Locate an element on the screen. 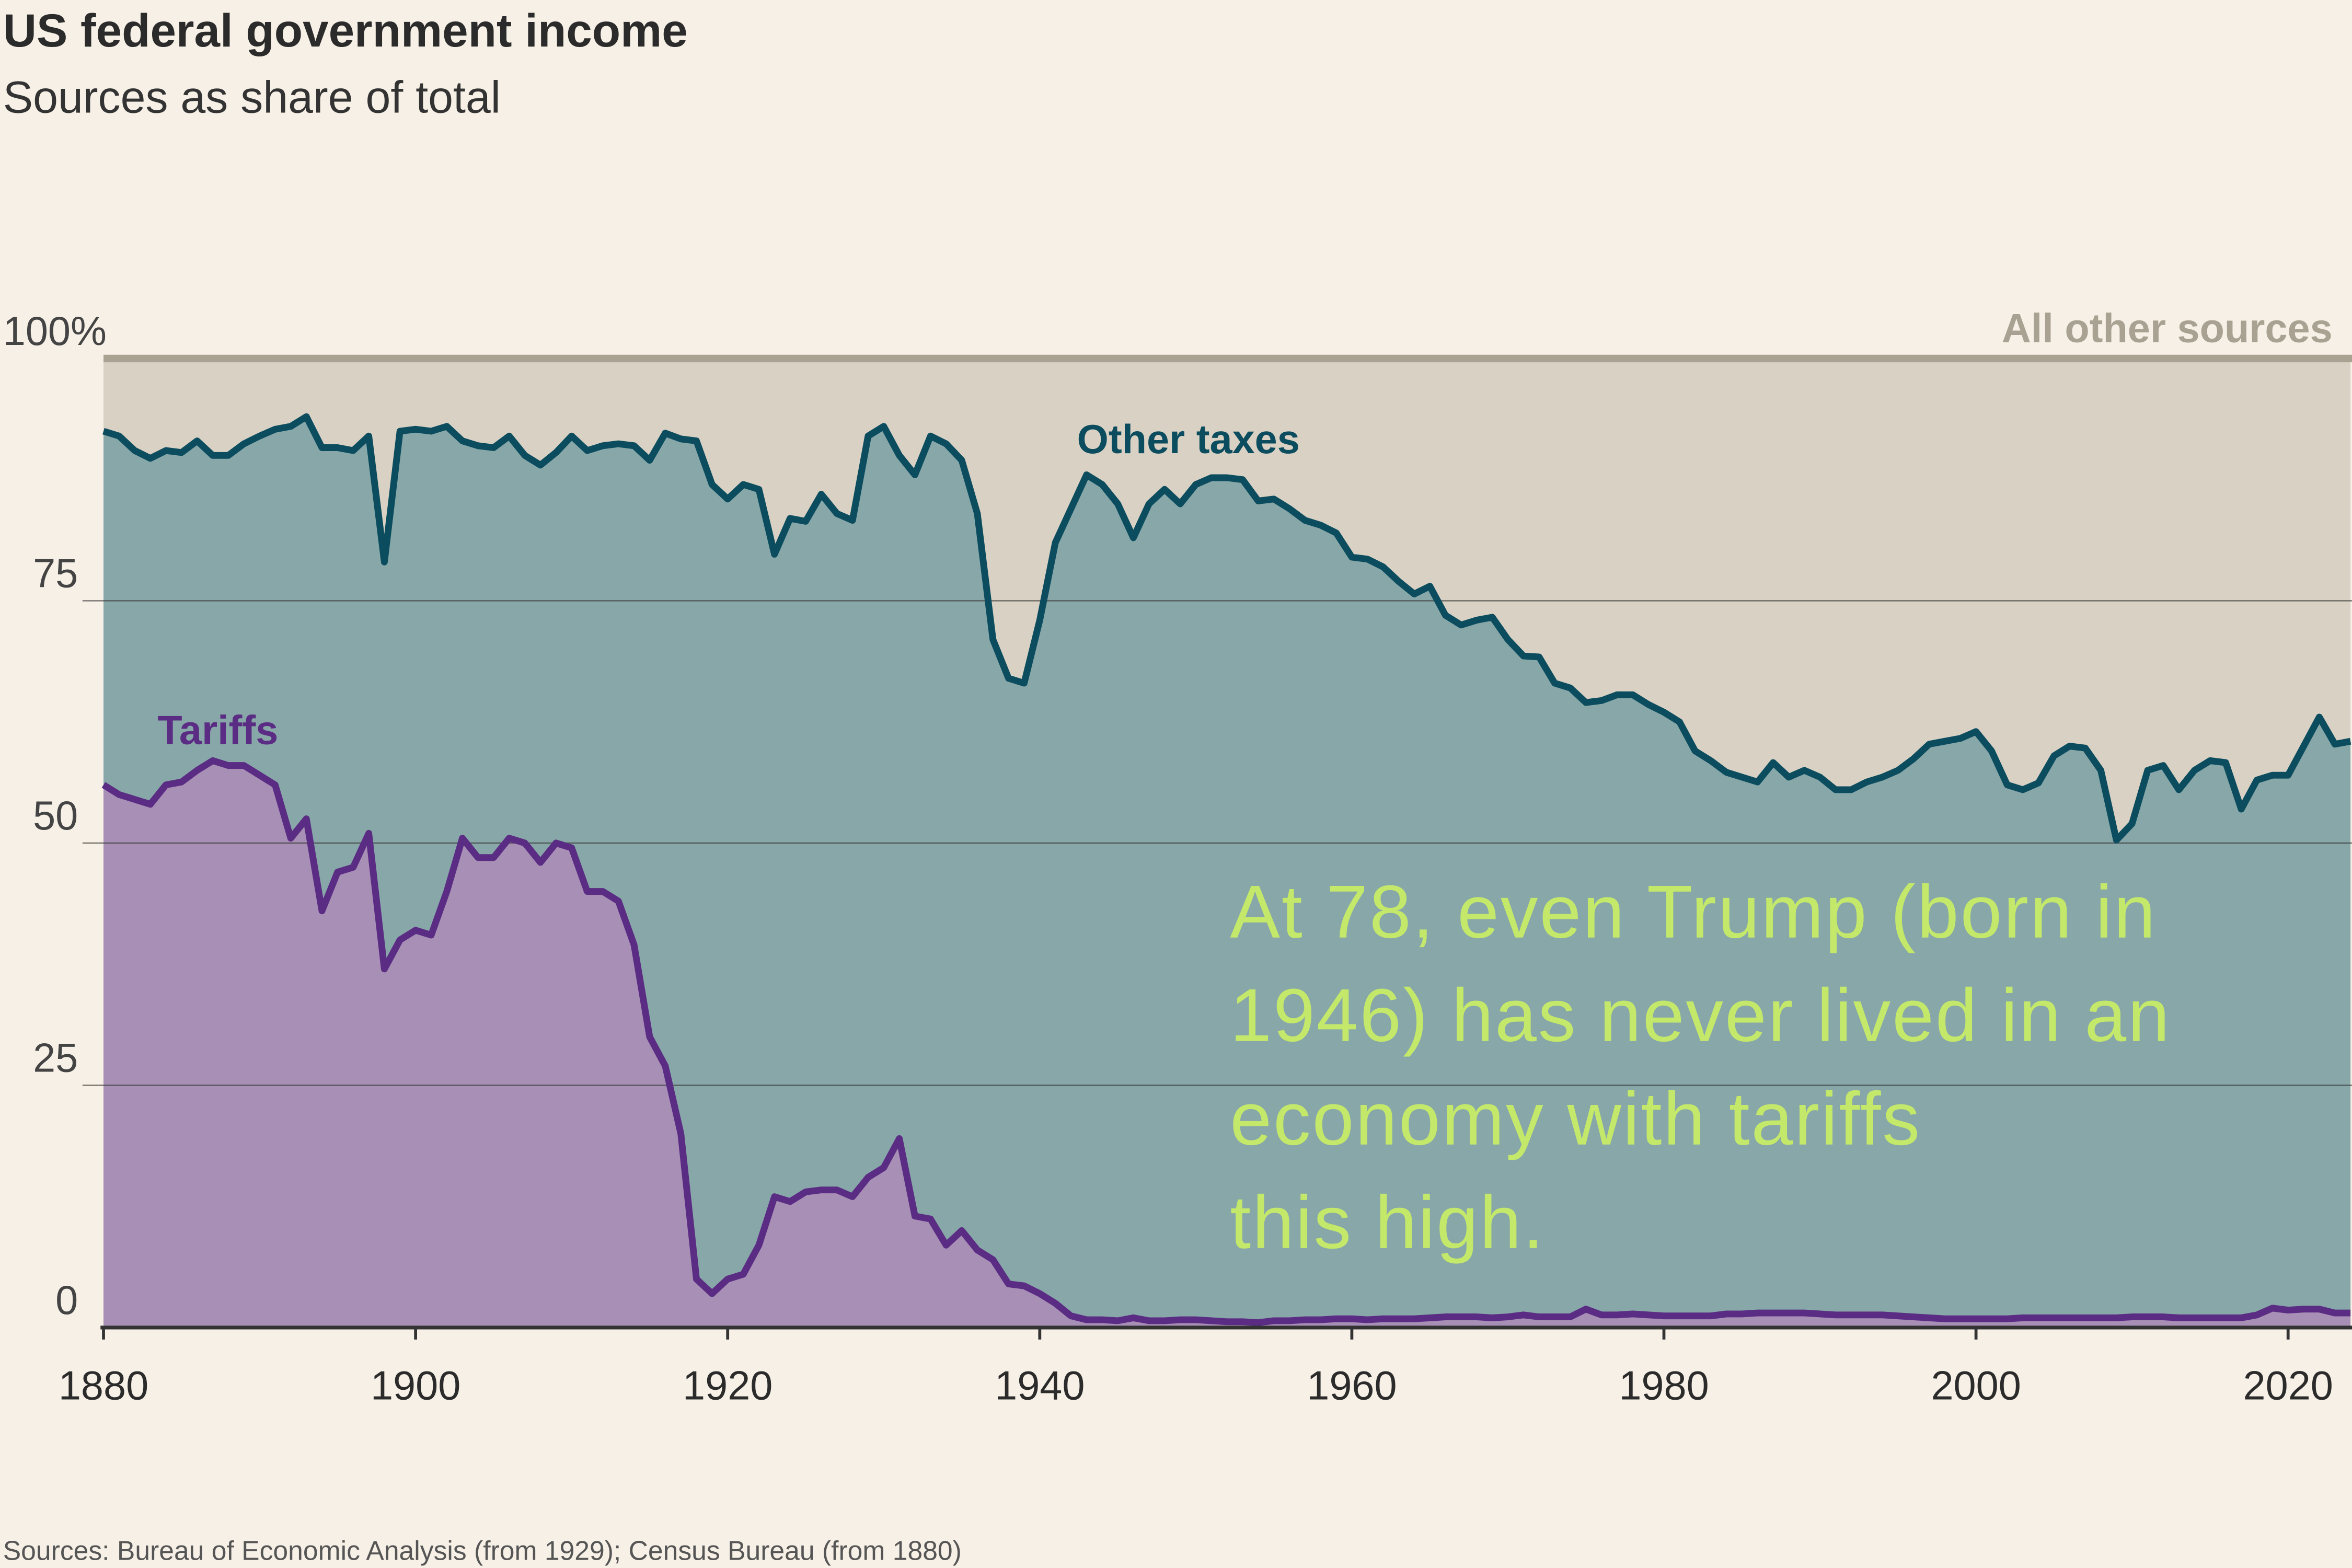 Image resolution: width=2352 pixels, height=1568 pixels. annotation: 1946) has never lived in an is located at coordinates (1700, 1015).